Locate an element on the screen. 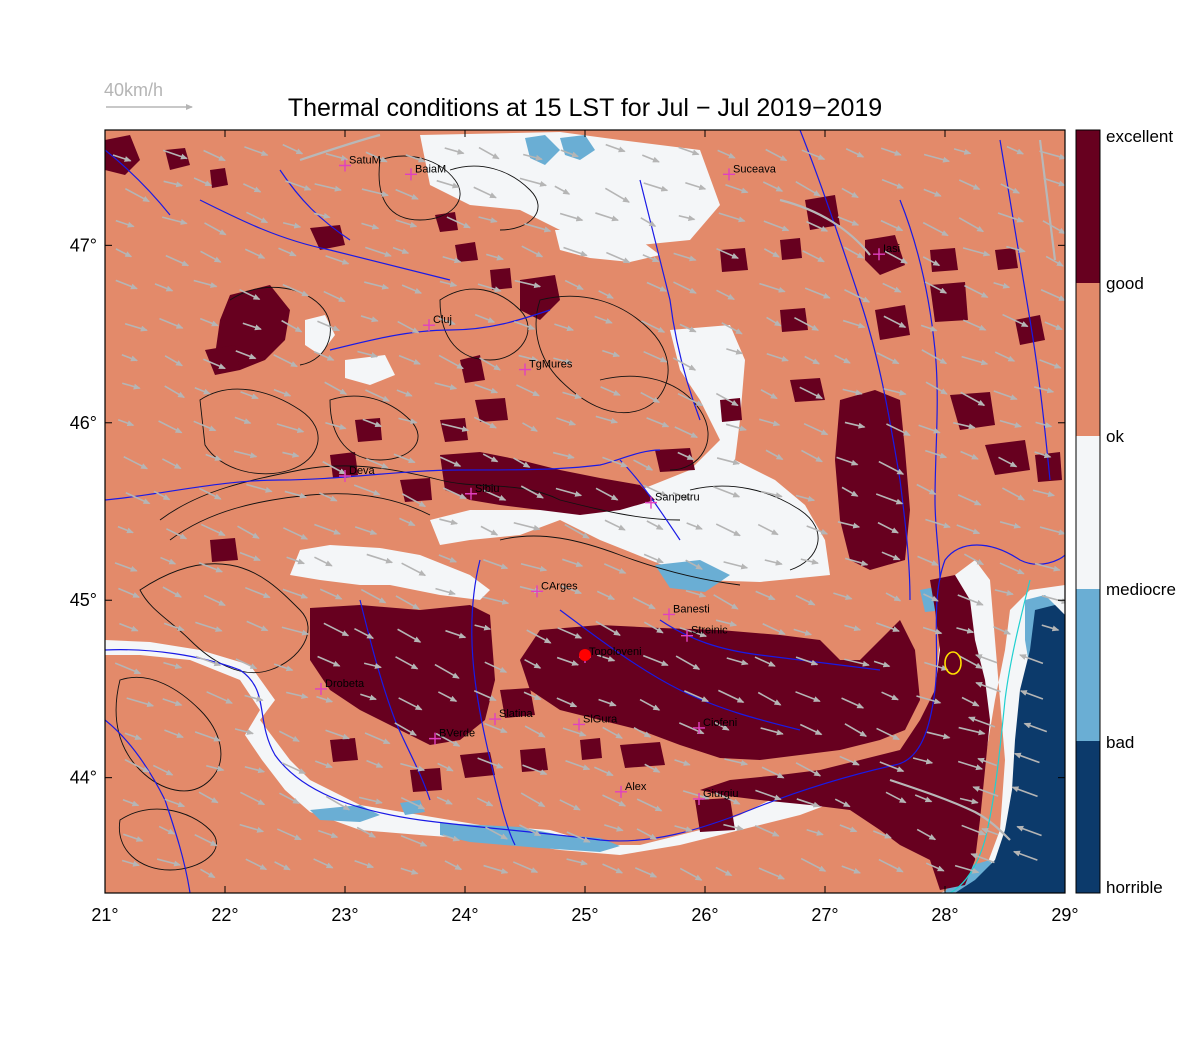  city-suceava: Suceava is located at coordinates (750, 172).